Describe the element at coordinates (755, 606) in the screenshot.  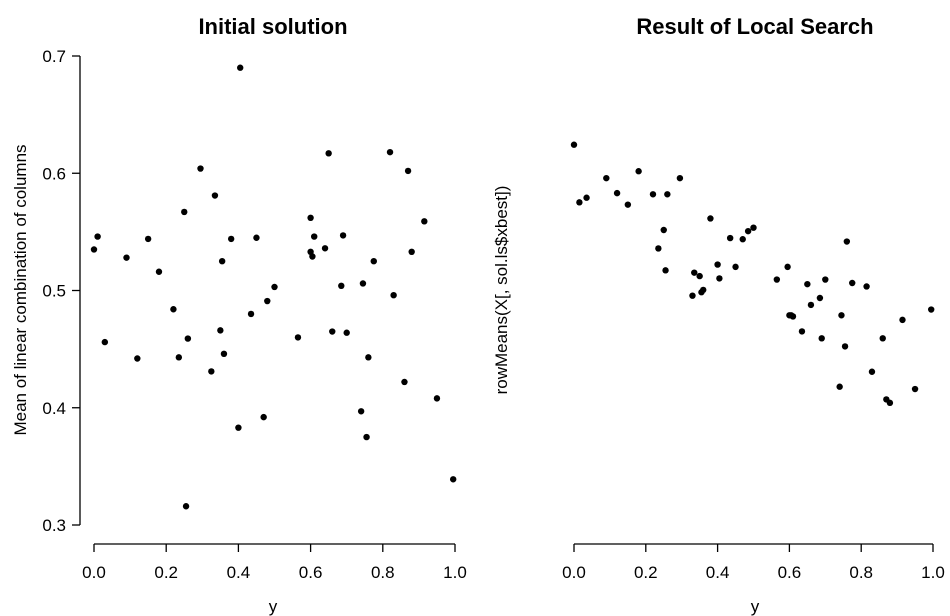
I see `x-axis-label: y` at that location.